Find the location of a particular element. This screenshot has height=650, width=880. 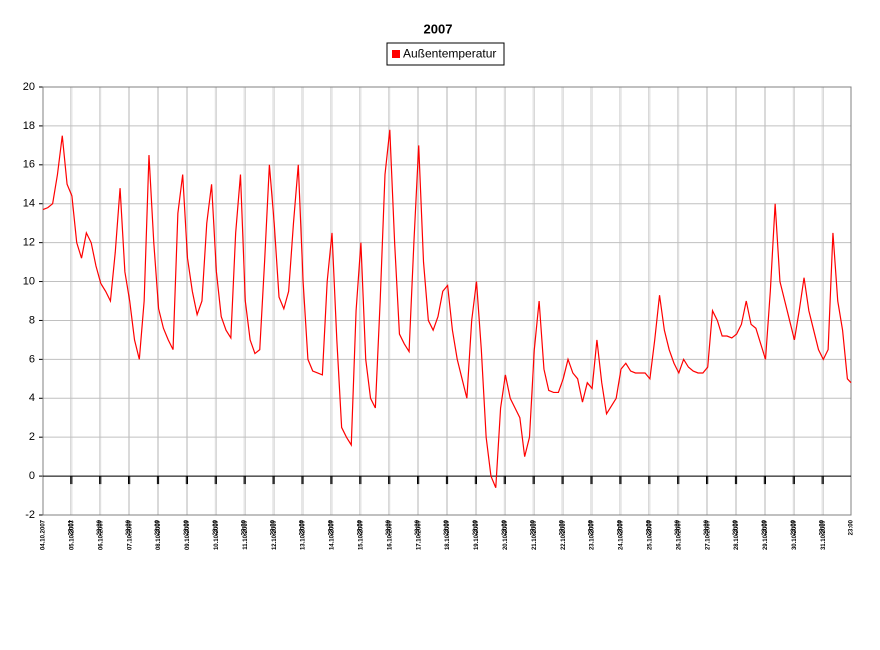

x-tick-label: 16.10.2007 is located at coordinates (390, 534).